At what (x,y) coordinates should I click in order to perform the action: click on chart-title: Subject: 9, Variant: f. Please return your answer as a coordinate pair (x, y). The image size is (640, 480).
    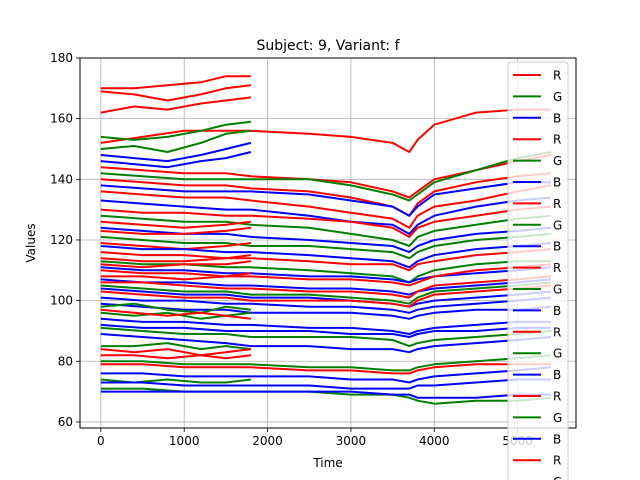
    Looking at the image, I should click on (328, 46).